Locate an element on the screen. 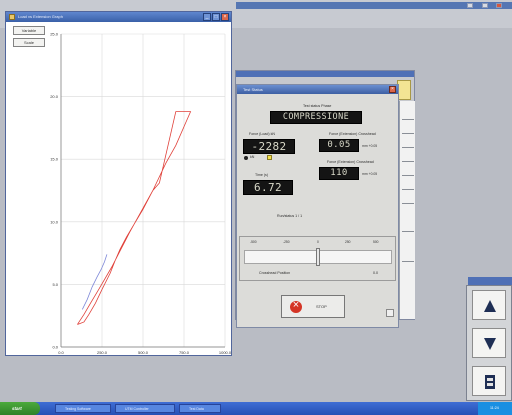  app-icon is located at coordinates (12, 17).